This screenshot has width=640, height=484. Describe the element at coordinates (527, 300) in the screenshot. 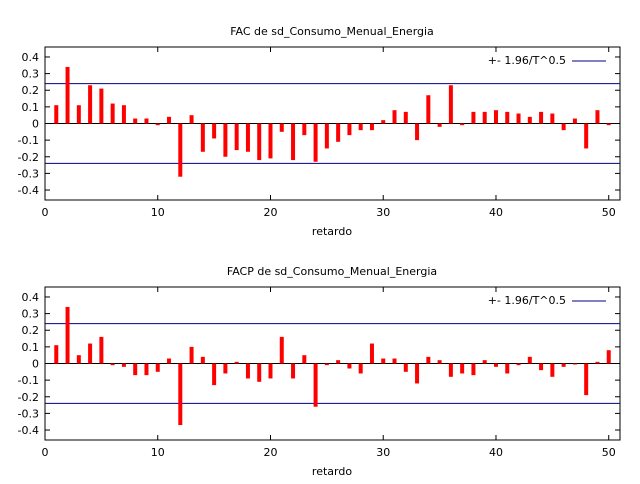

I see `pacf-legend-label: +- 1.96/T^0.5` at that location.